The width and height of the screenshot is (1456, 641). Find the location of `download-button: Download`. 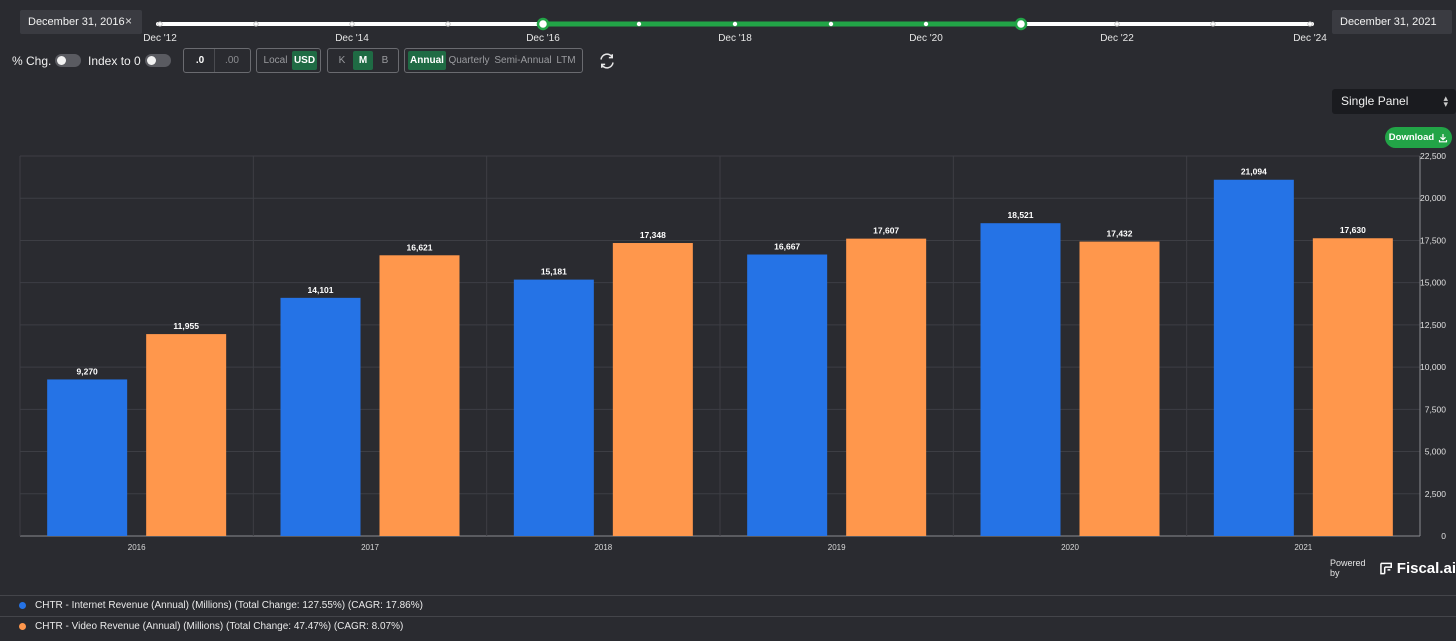

download-button: Download is located at coordinates (1418, 137).